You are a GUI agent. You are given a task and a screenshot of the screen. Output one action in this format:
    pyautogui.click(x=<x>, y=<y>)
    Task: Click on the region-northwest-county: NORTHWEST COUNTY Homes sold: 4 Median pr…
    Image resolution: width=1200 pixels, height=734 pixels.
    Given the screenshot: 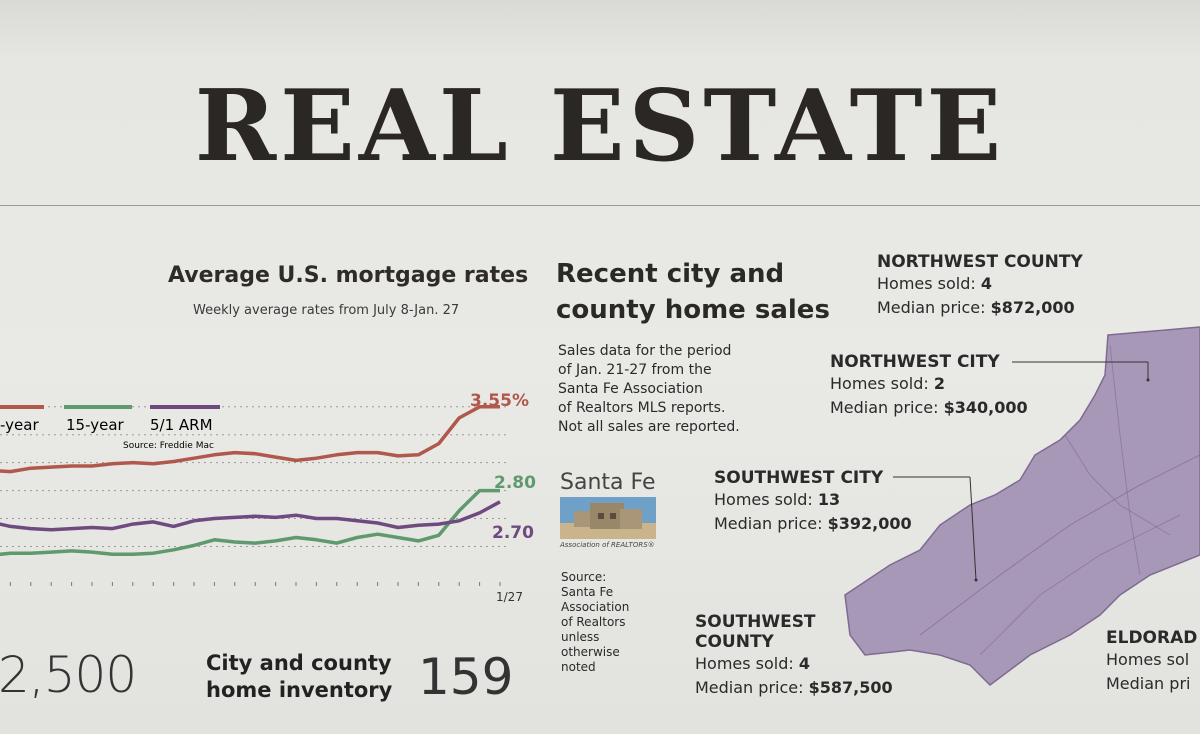 What is the action you would take?
    pyautogui.click(x=980, y=286)
    